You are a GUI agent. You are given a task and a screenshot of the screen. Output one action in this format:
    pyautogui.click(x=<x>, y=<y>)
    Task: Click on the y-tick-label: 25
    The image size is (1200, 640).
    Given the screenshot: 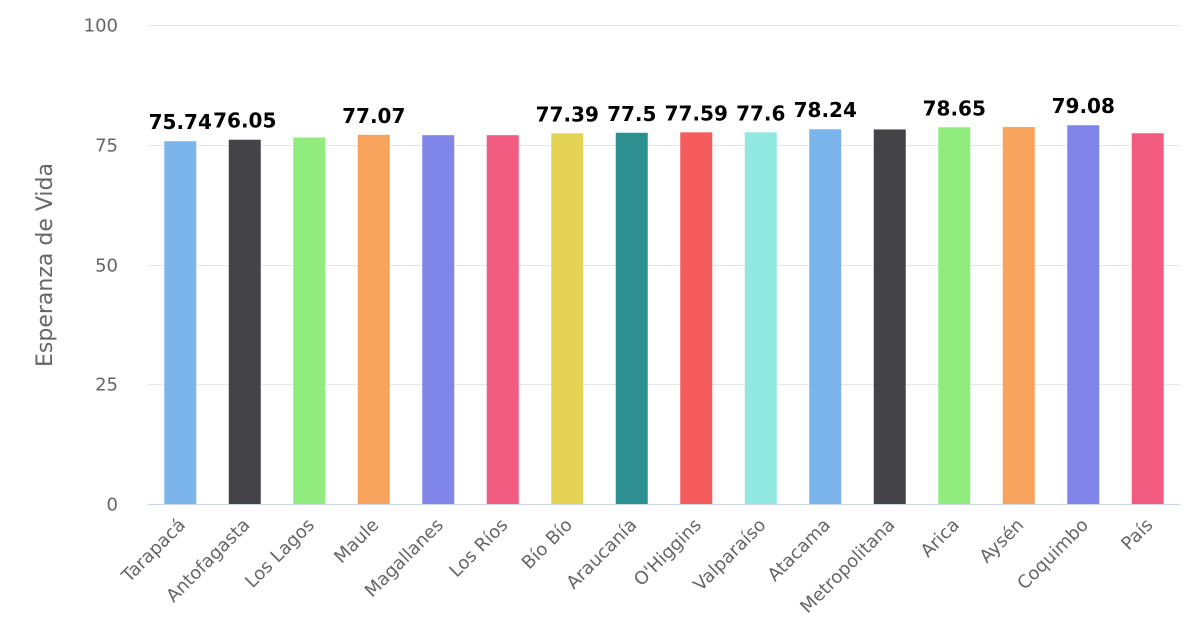 What is the action you would take?
    pyautogui.click(x=106, y=385)
    